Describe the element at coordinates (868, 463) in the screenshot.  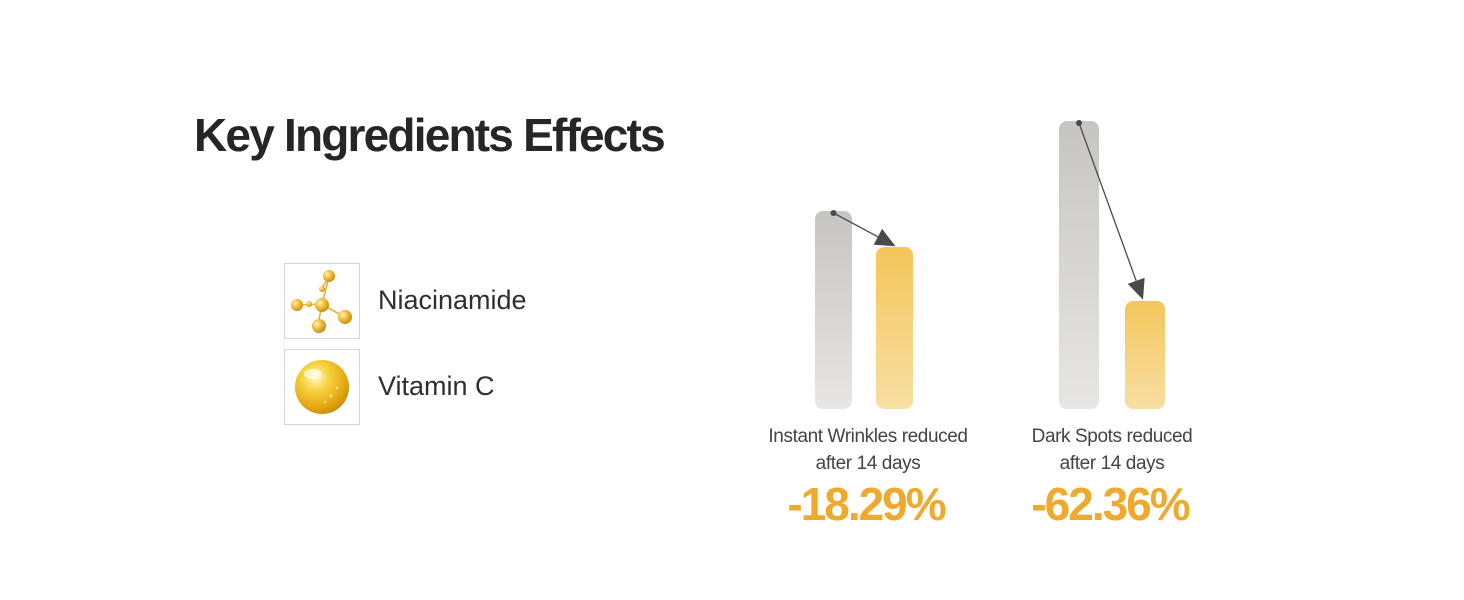
I see `instant-wrinkles-reduced-label-line2: after 14 days` at that location.